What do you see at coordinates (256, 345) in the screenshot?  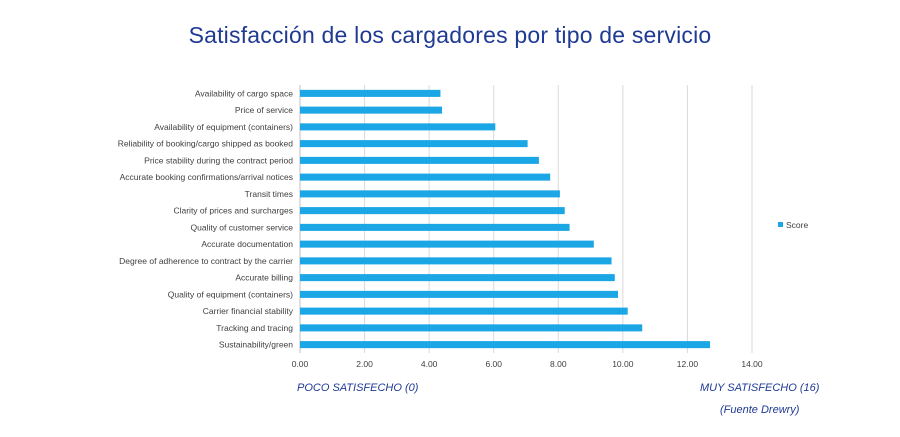 I see `category-label: Sustainability/green` at bounding box center [256, 345].